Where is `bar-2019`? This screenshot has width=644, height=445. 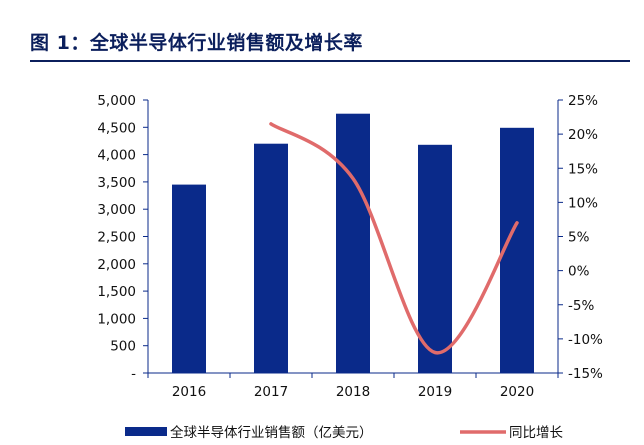
bar-2019 is located at coordinates (435, 258).